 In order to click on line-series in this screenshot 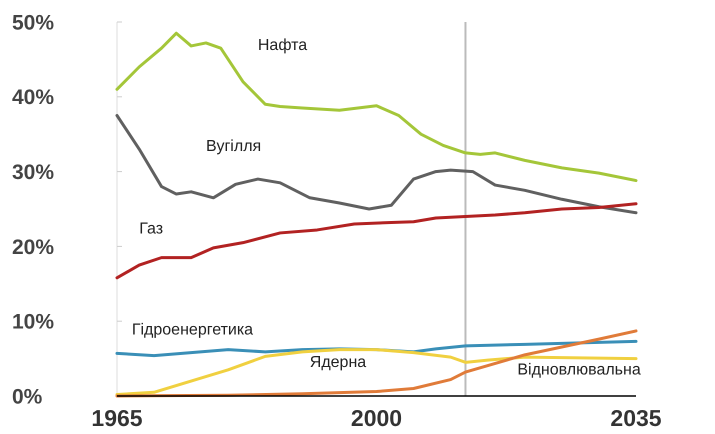, I will do `click(377, 241)`.